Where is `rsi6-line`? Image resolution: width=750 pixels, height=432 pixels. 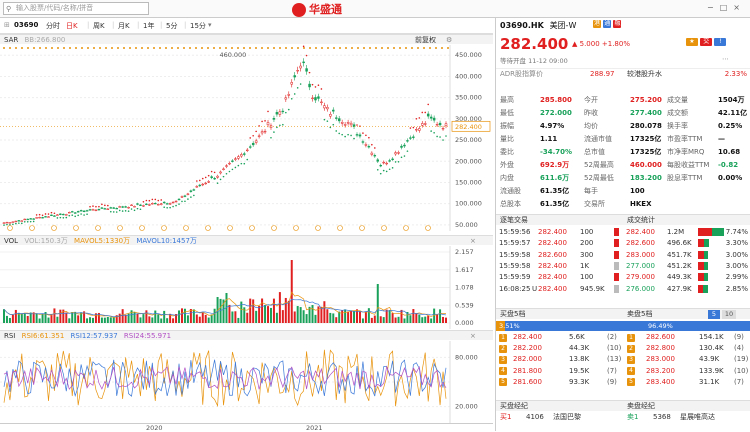
rsi6-line is located at coordinates (225, 378).